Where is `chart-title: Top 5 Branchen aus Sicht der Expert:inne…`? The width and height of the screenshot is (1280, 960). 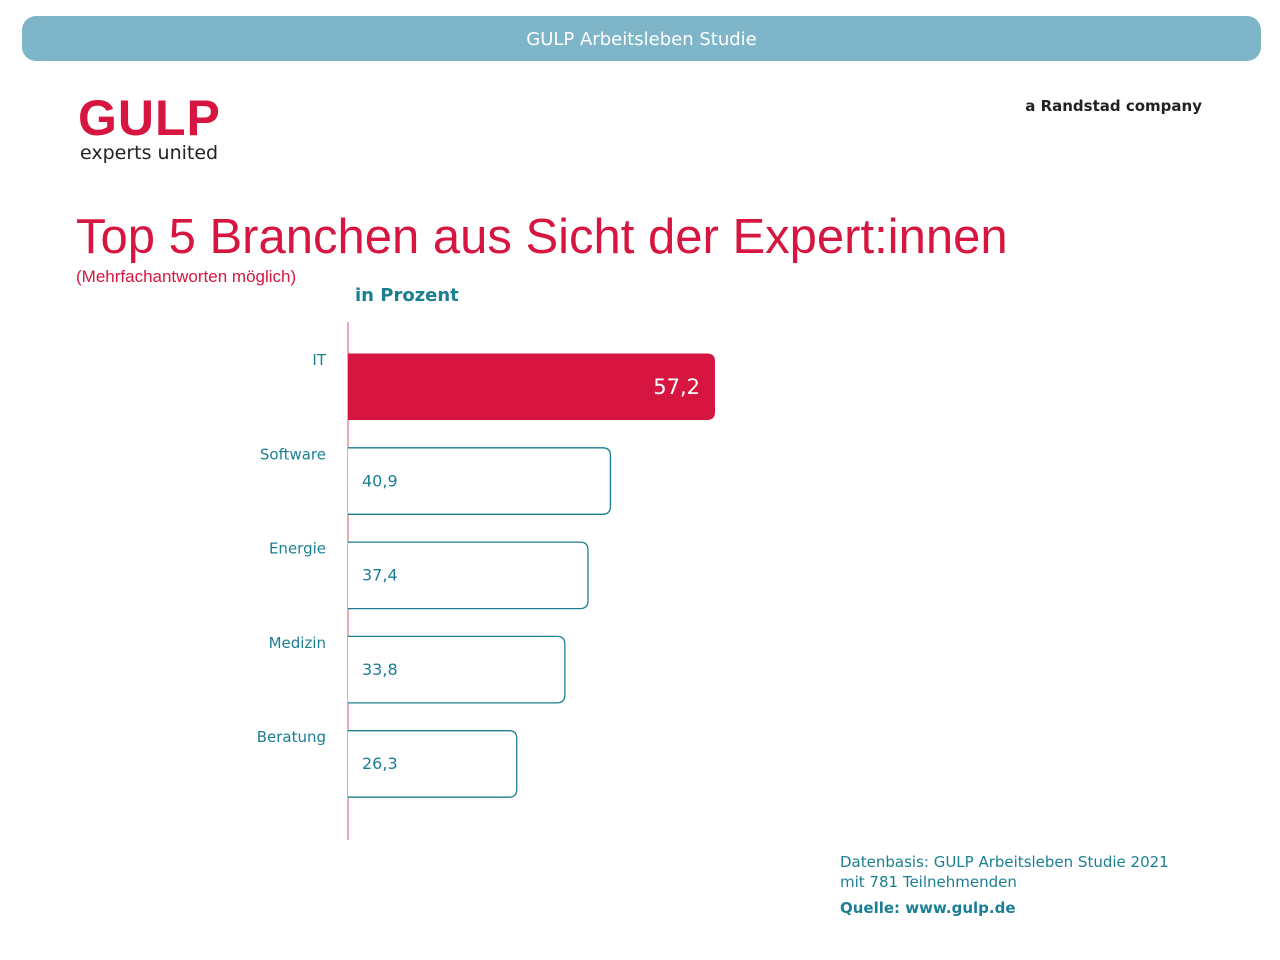
chart-title: Top 5 Branchen aus Sicht der Expert:inne… is located at coordinates (542, 237).